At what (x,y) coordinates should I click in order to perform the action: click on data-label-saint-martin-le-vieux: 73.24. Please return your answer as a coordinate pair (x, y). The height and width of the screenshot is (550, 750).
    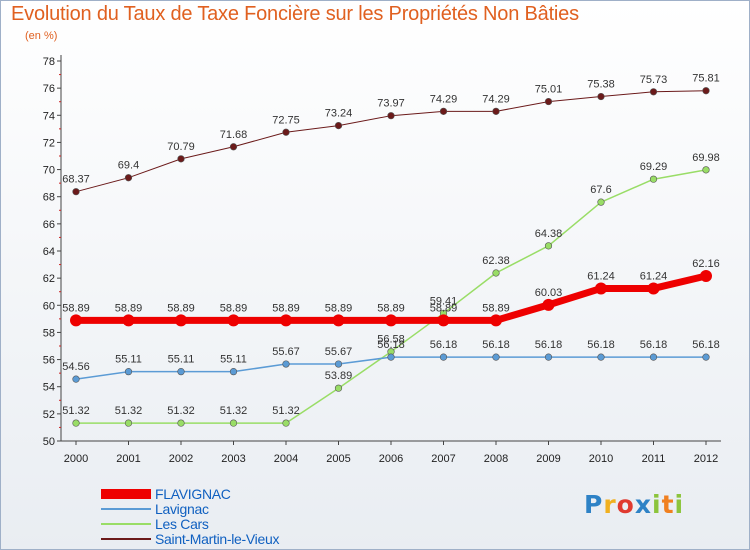
    Looking at the image, I should click on (339, 114).